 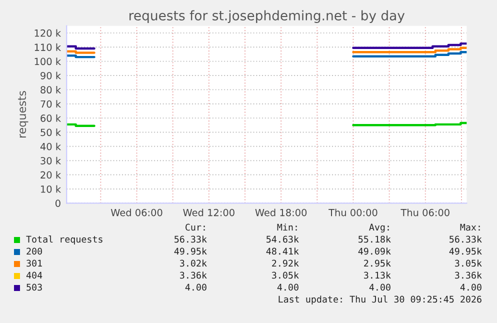 I want to click on x-tick-label: Wed 06:00, so click(x=136, y=212).